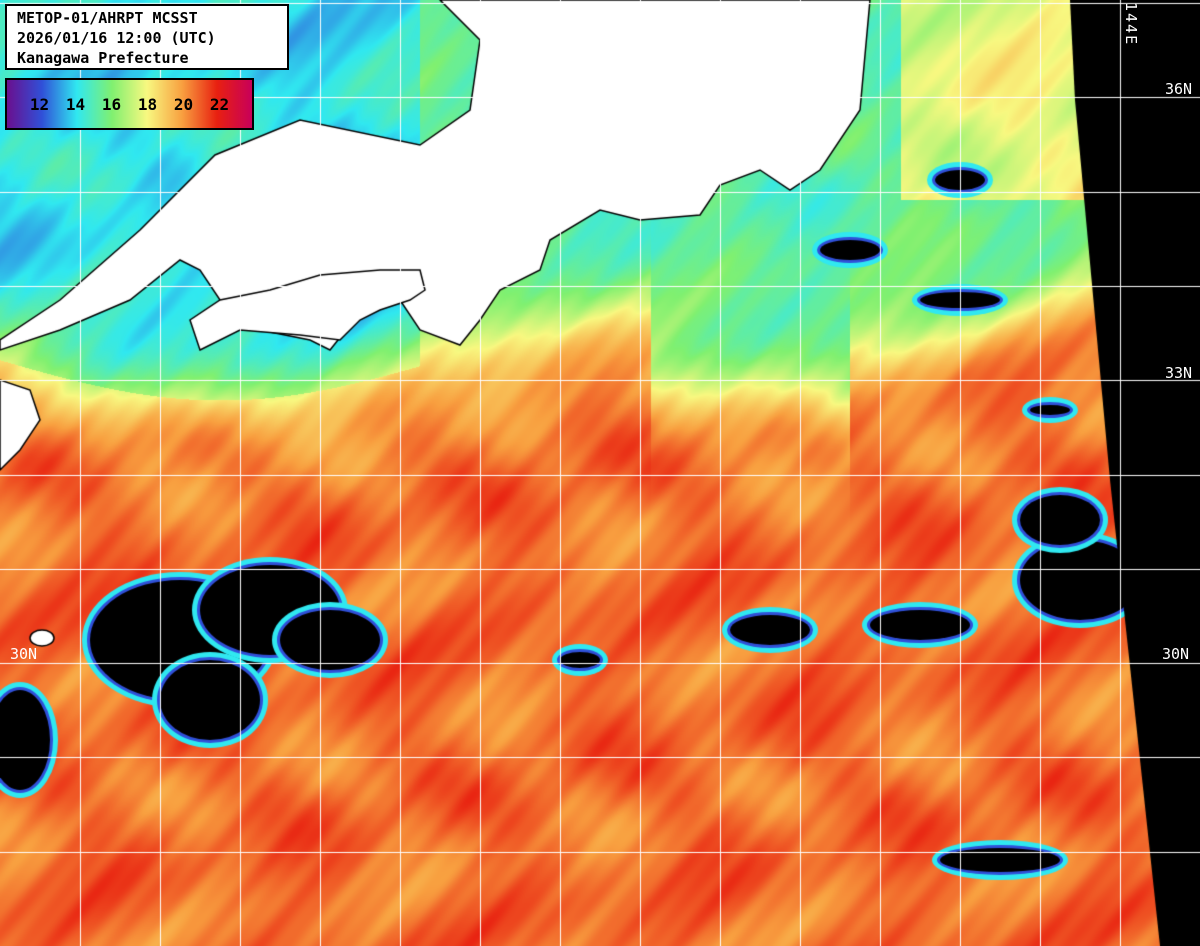 The image size is (1200, 946). What do you see at coordinates (147, 104) in the screenshot?
I see `colorbar-tick: 18` at bounding box center [147, 104].